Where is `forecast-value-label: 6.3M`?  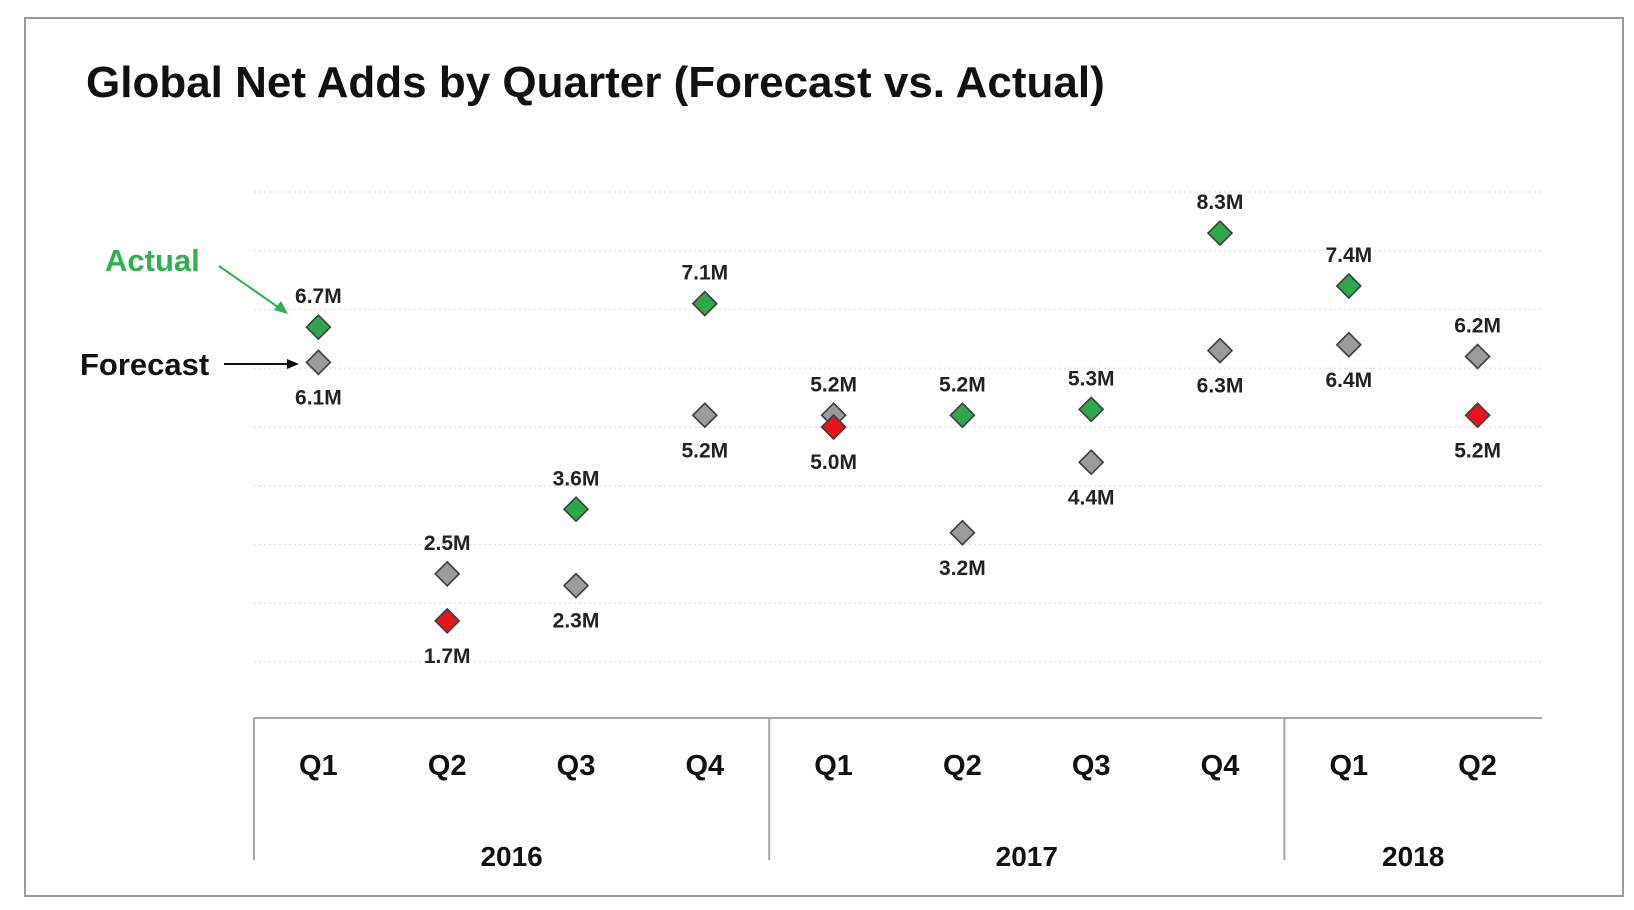
forecast-value-label: 6.3M is located at coordinates (1220, 386).